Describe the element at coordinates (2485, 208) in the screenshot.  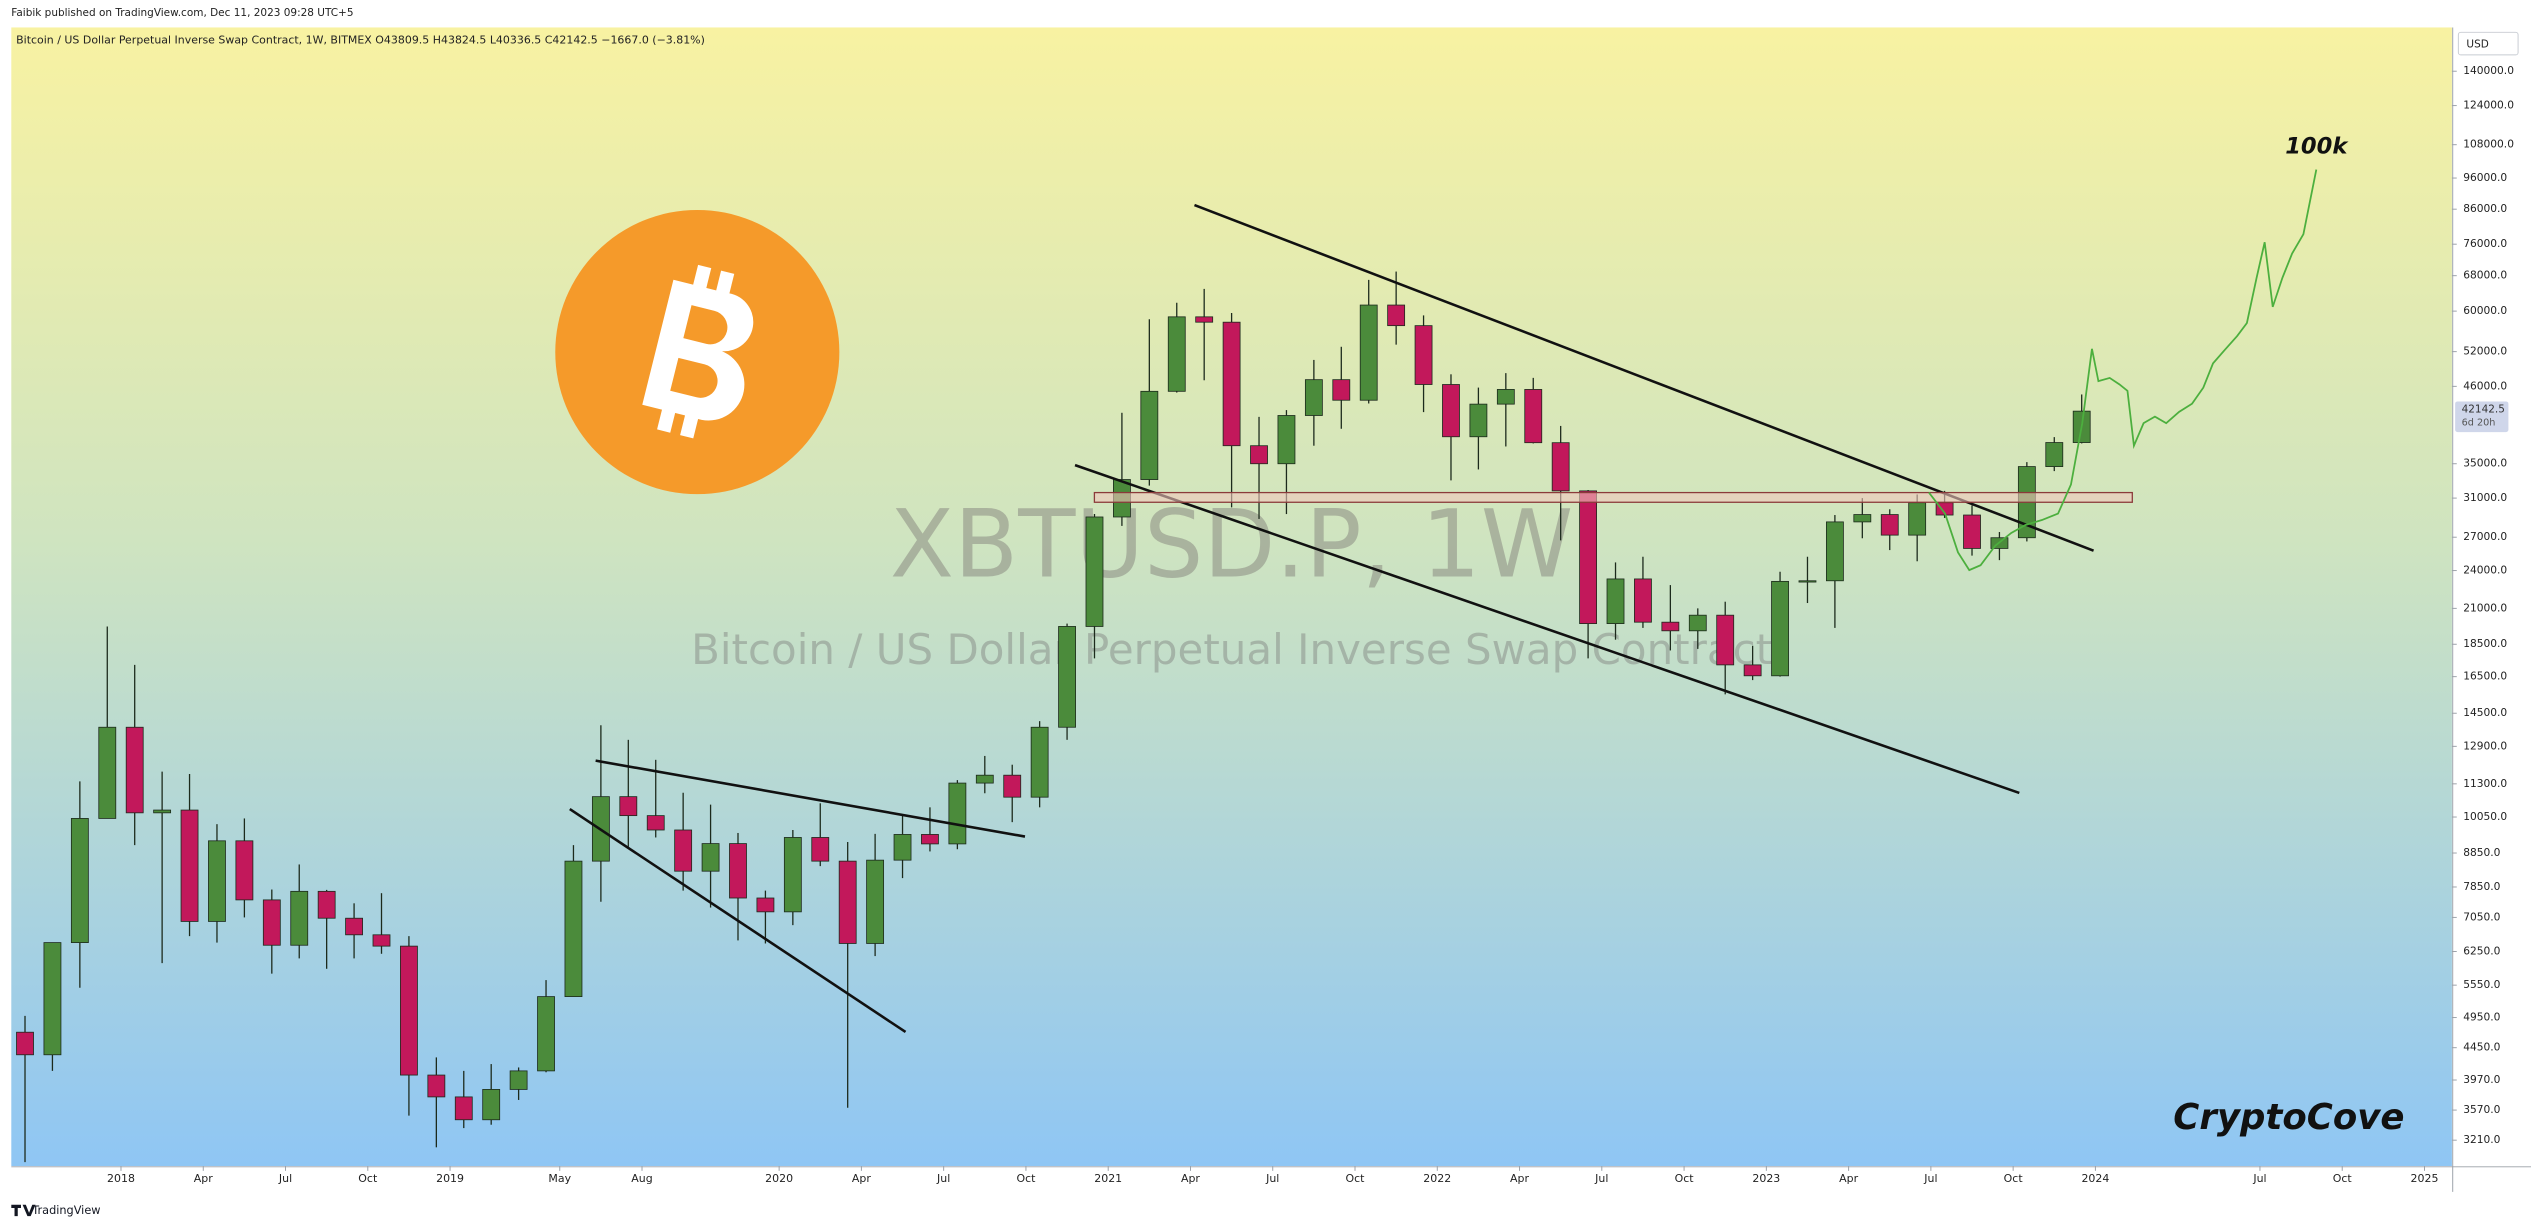
I see `y-tick-label: 86000.0` at that location.